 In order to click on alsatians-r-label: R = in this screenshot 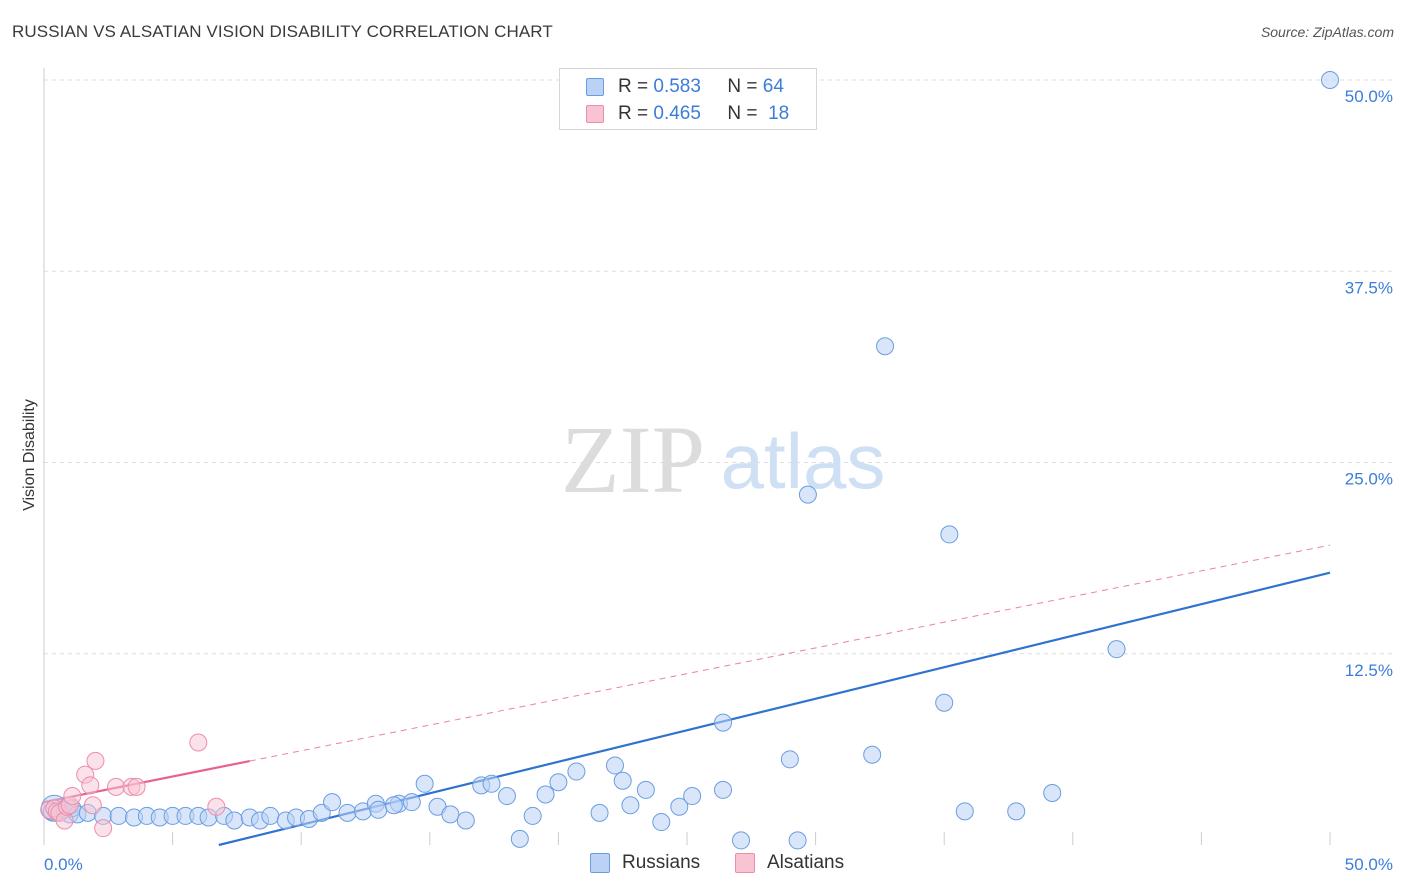, I will do `click(633, 113)`.